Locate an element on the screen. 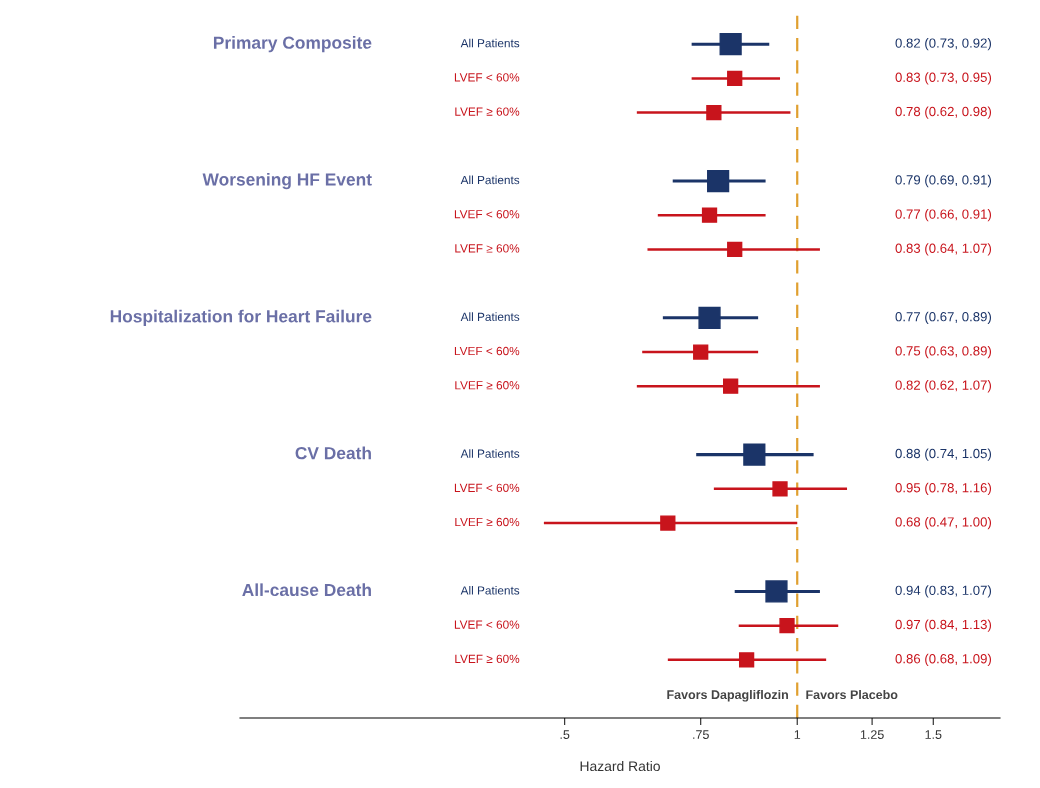 The image size is (1040, 788). x-tick-label: 1.5 is located at coordinates (933, 734).